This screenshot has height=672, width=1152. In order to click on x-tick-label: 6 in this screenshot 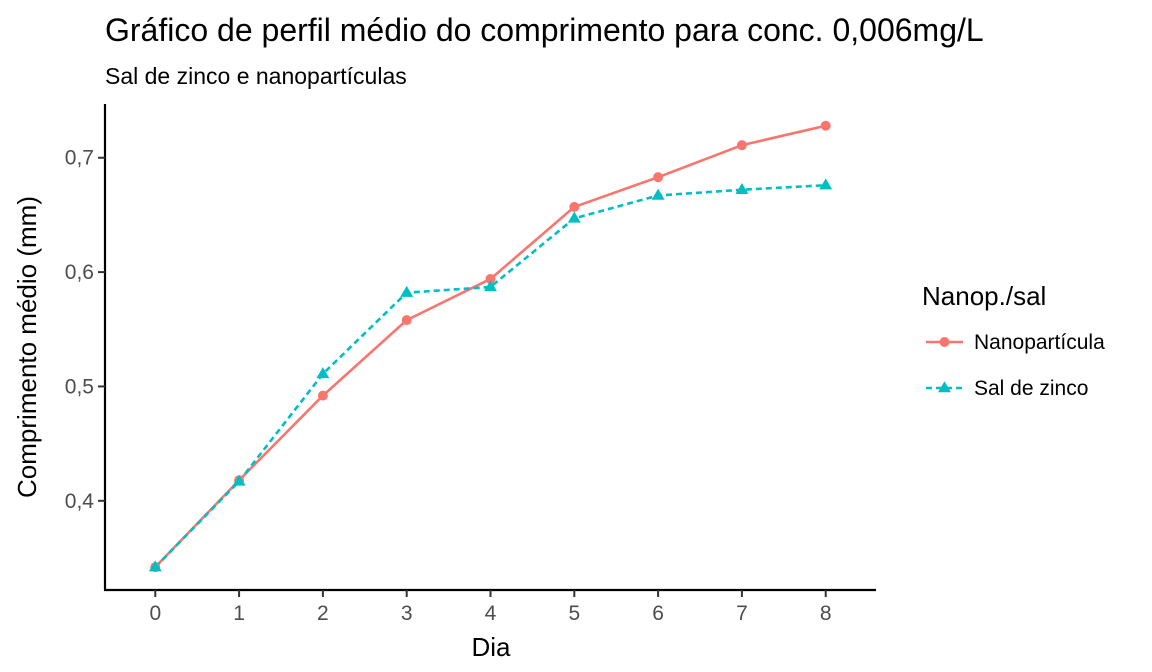, I will do `click(658, 613)`.